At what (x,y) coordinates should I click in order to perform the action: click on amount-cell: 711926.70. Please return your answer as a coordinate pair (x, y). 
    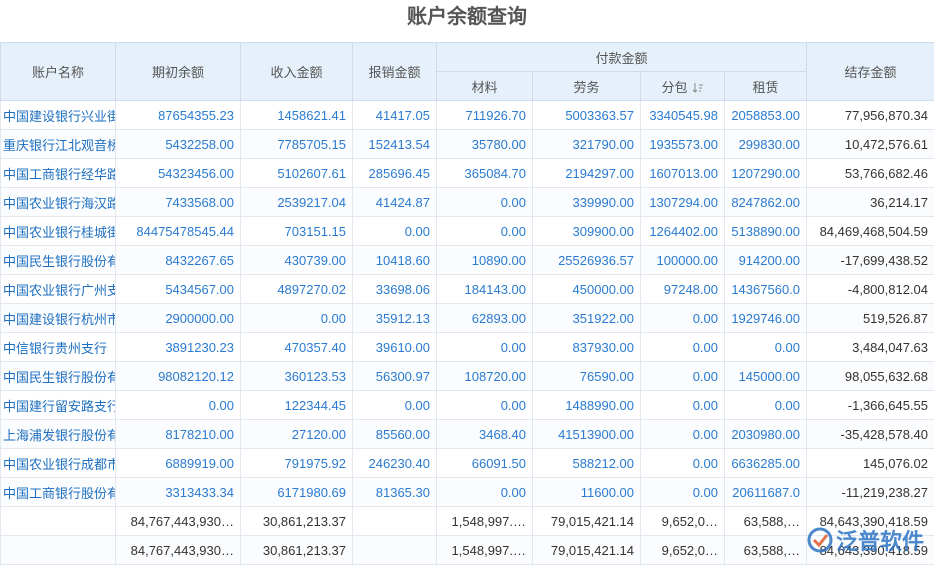
    Looking at the image, I should click on (484, 115).